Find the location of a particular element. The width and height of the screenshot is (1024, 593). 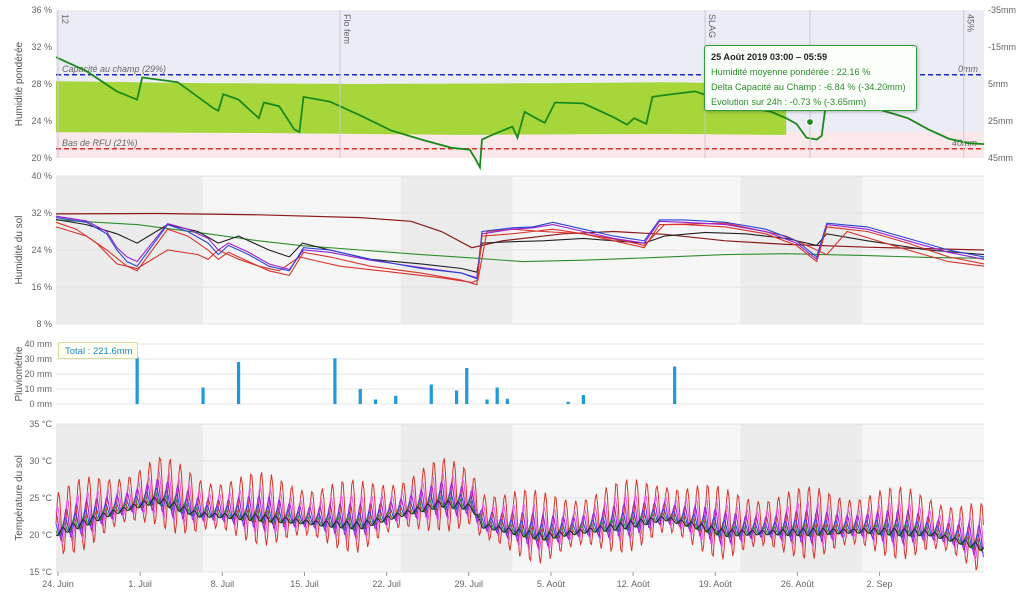

y-tick-label: 20 °C is located at coordinates (40, 535).